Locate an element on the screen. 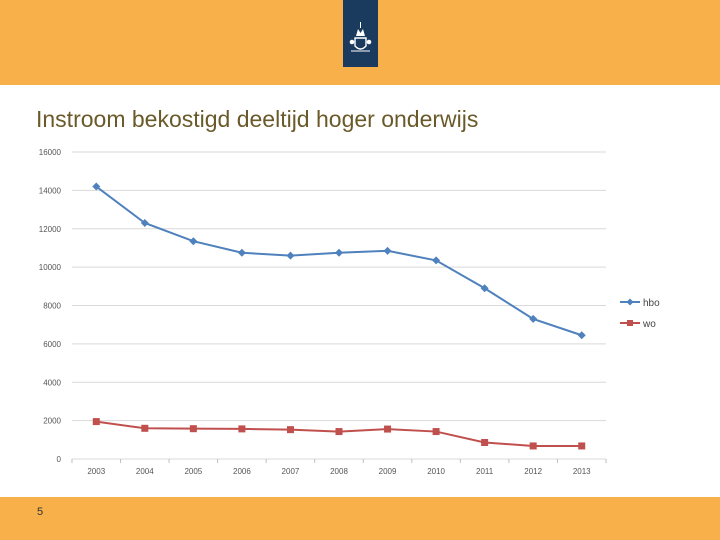  x-tick-label: 2003 is located at coordinates (96, 471).